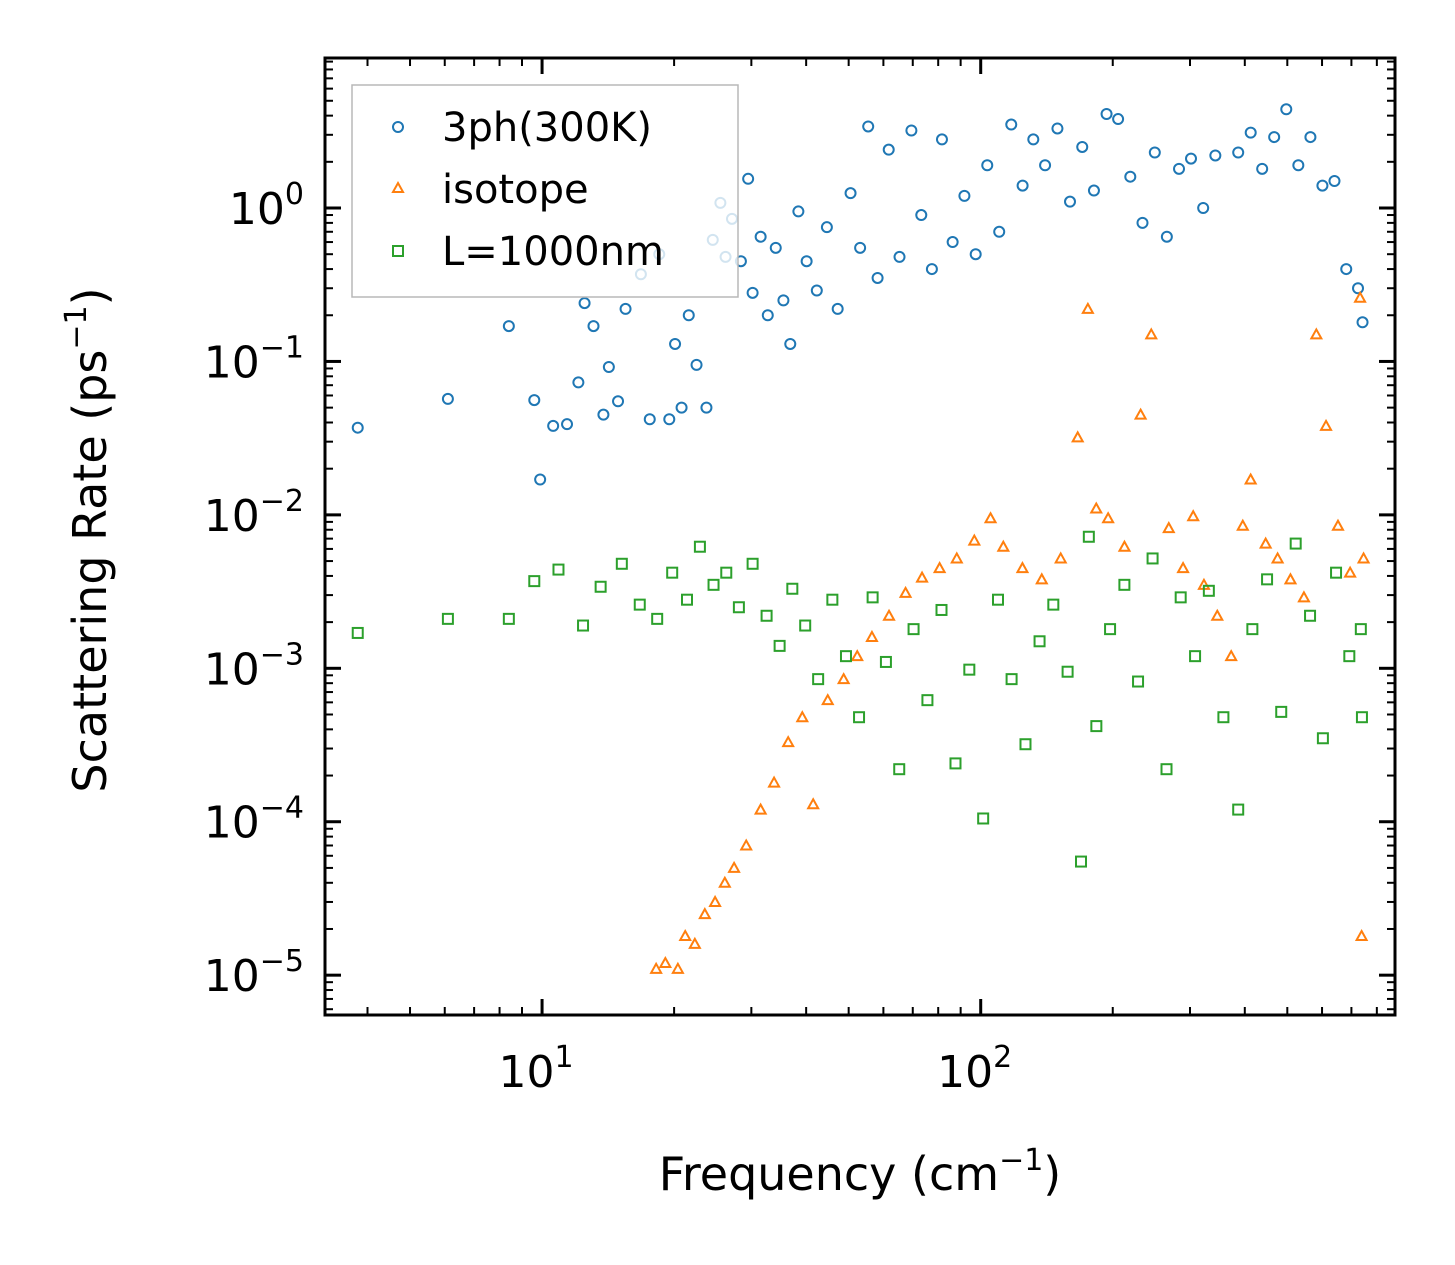  I want to click on x-axis-title: Frequency (cm−1), so click(860, 1172).